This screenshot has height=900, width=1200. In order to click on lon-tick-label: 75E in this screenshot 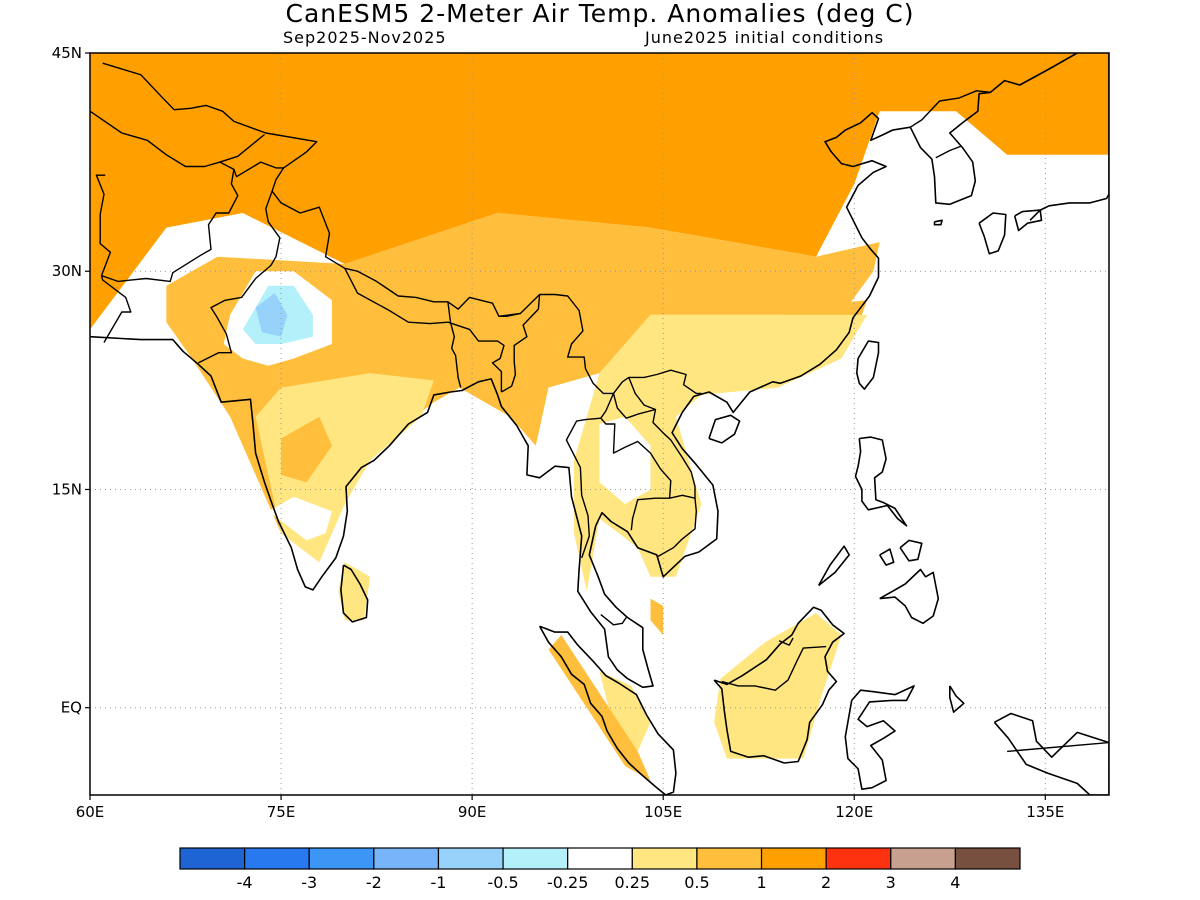, I will do `click(281, 812)`.